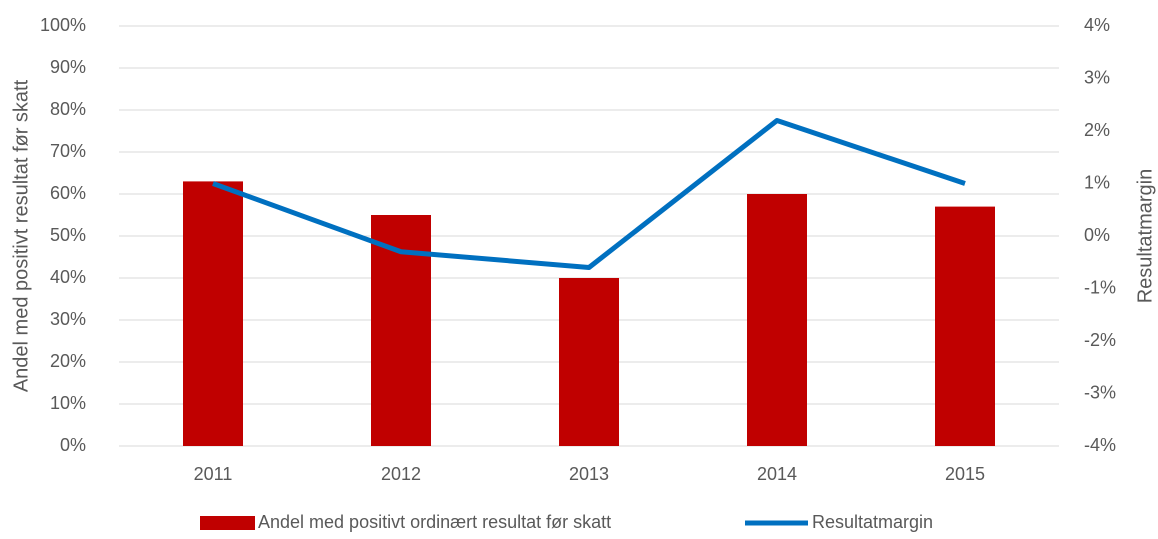 The width and height of the screenshot is (1158, 539). I want to click on y2-tick-label: -1%, so click(1100, 287).